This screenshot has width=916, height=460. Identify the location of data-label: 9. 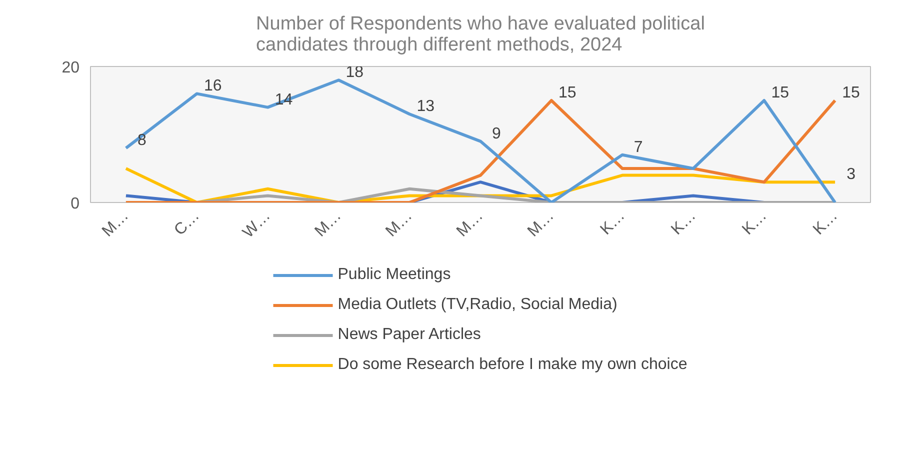
(497, 133).